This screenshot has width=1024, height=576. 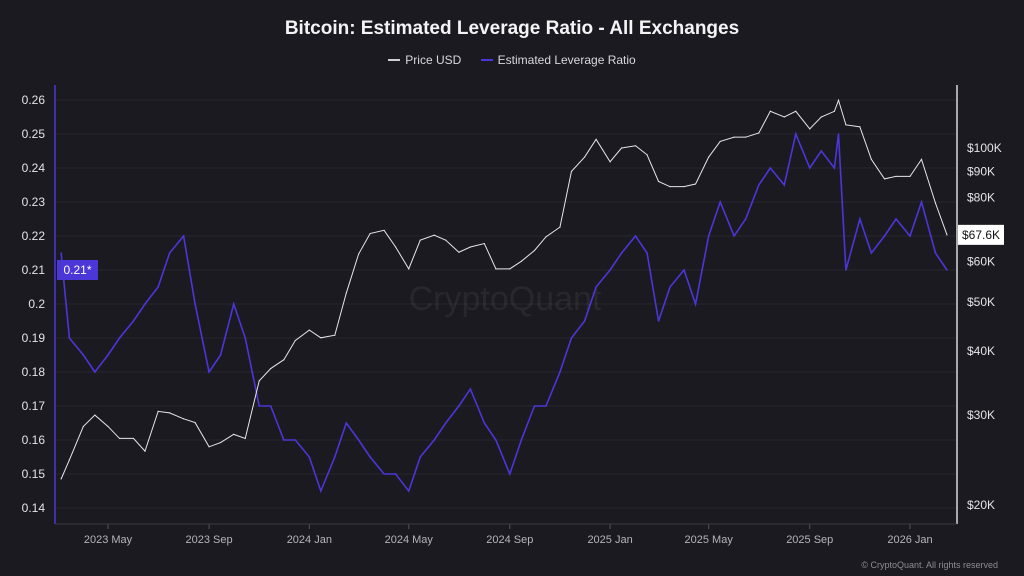 What do you see at coordinates (34, 338) in the screenshot?
I see `left-tick-label: 0.19` at bounding box center [34, 338].